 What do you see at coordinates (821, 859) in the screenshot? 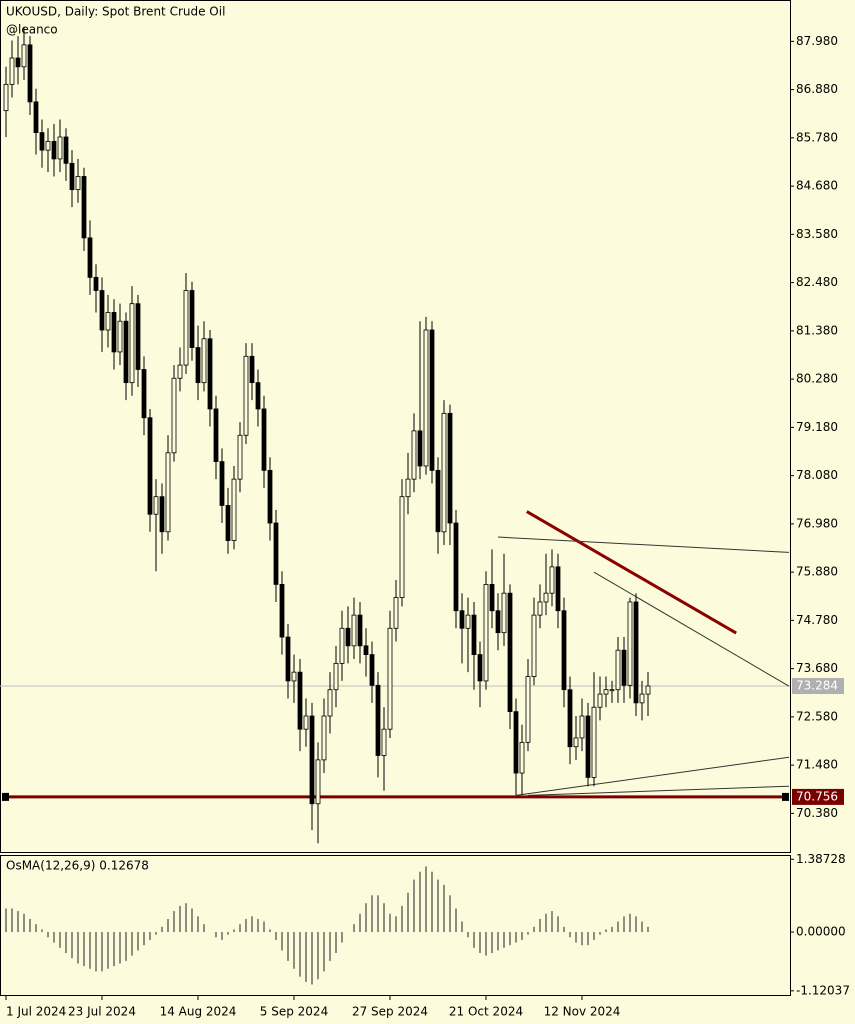
I see `y-tick-label: 1.38728` at bounding box center [821, 859].